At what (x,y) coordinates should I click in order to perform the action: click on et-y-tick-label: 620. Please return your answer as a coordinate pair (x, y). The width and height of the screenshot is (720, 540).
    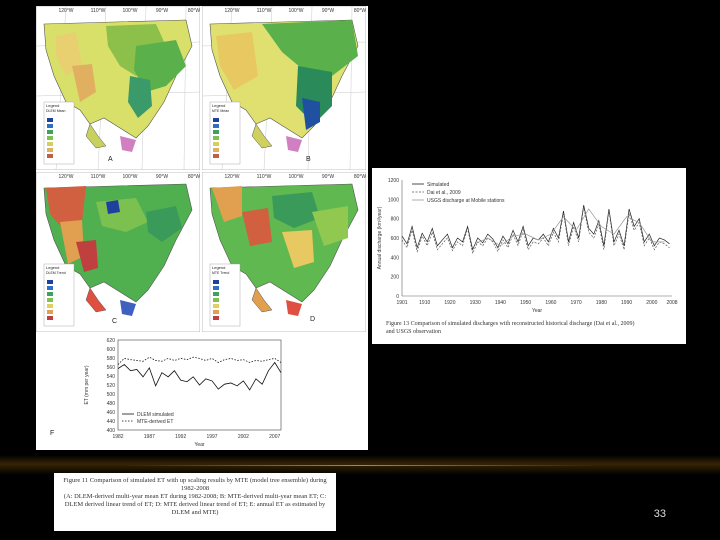
    Looking at the image, I should click on (111, 341).